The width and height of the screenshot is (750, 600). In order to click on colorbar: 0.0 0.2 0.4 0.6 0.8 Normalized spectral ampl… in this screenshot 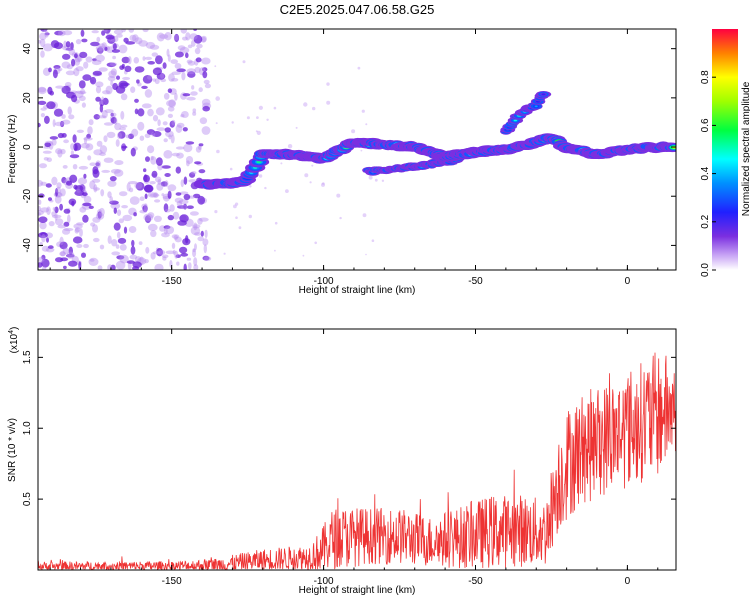, I will do `click(725, 153)`.